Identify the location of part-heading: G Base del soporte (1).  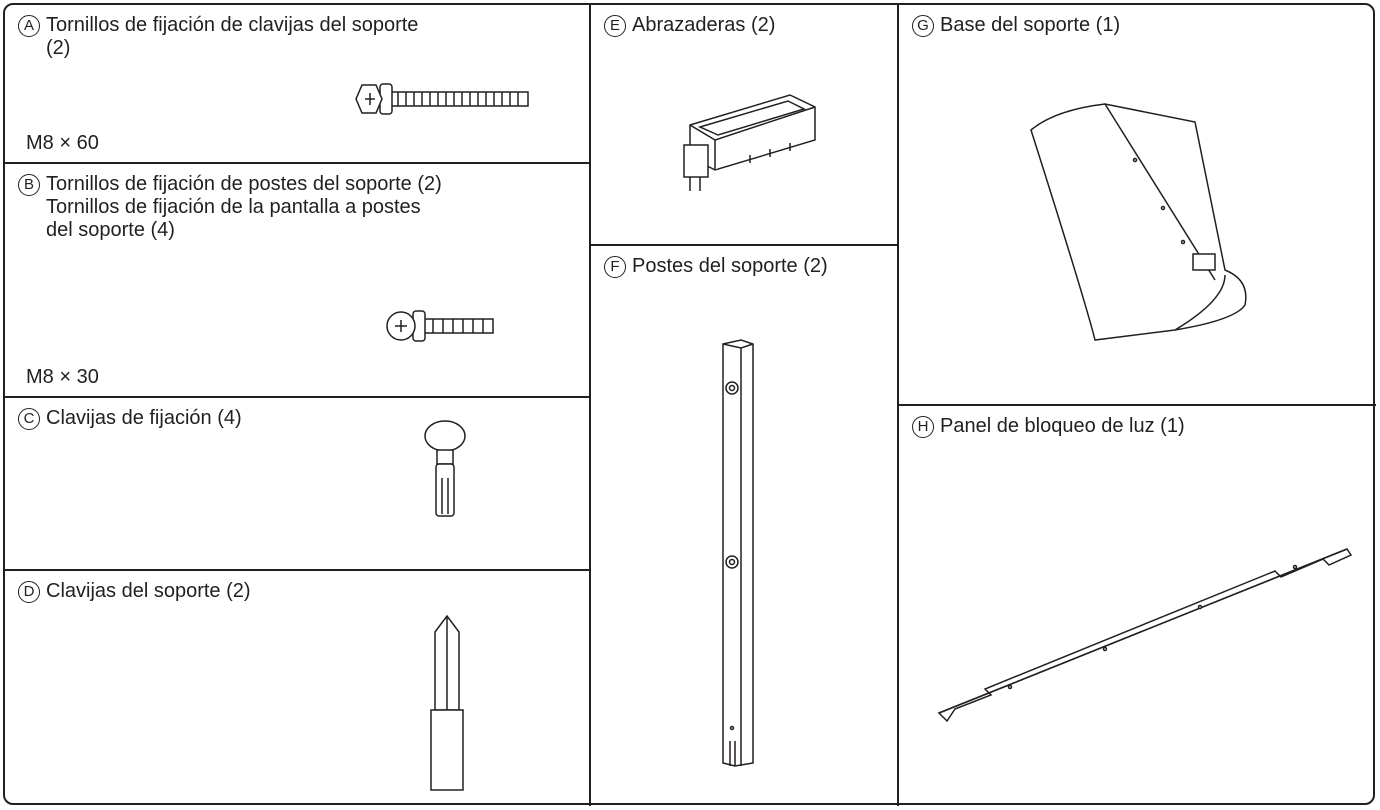
(1016, 25).